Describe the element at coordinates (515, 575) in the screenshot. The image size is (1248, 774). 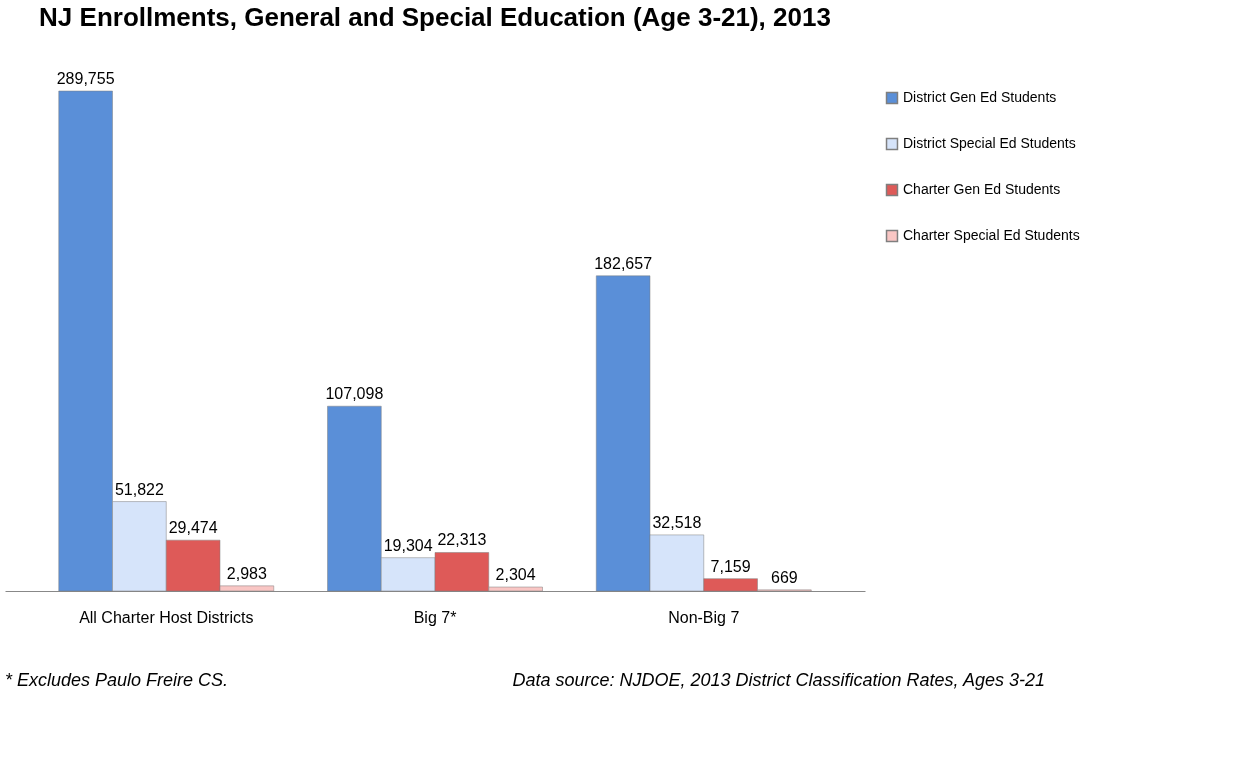
I see `data-label: 2,304` at that location.